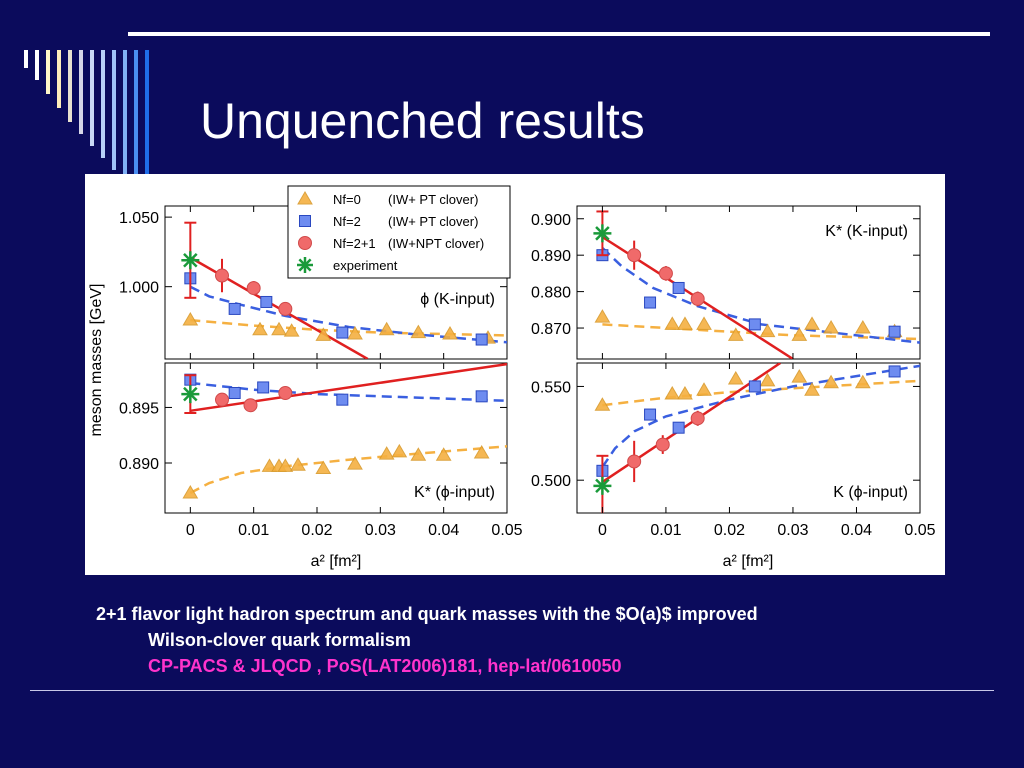 This screenshot has width=1024, height=768. What do you see at coordinates (870, 492) in the screenshot?
I see `panel-label: K (ϕ-input)` at bounding box center [870, 492].